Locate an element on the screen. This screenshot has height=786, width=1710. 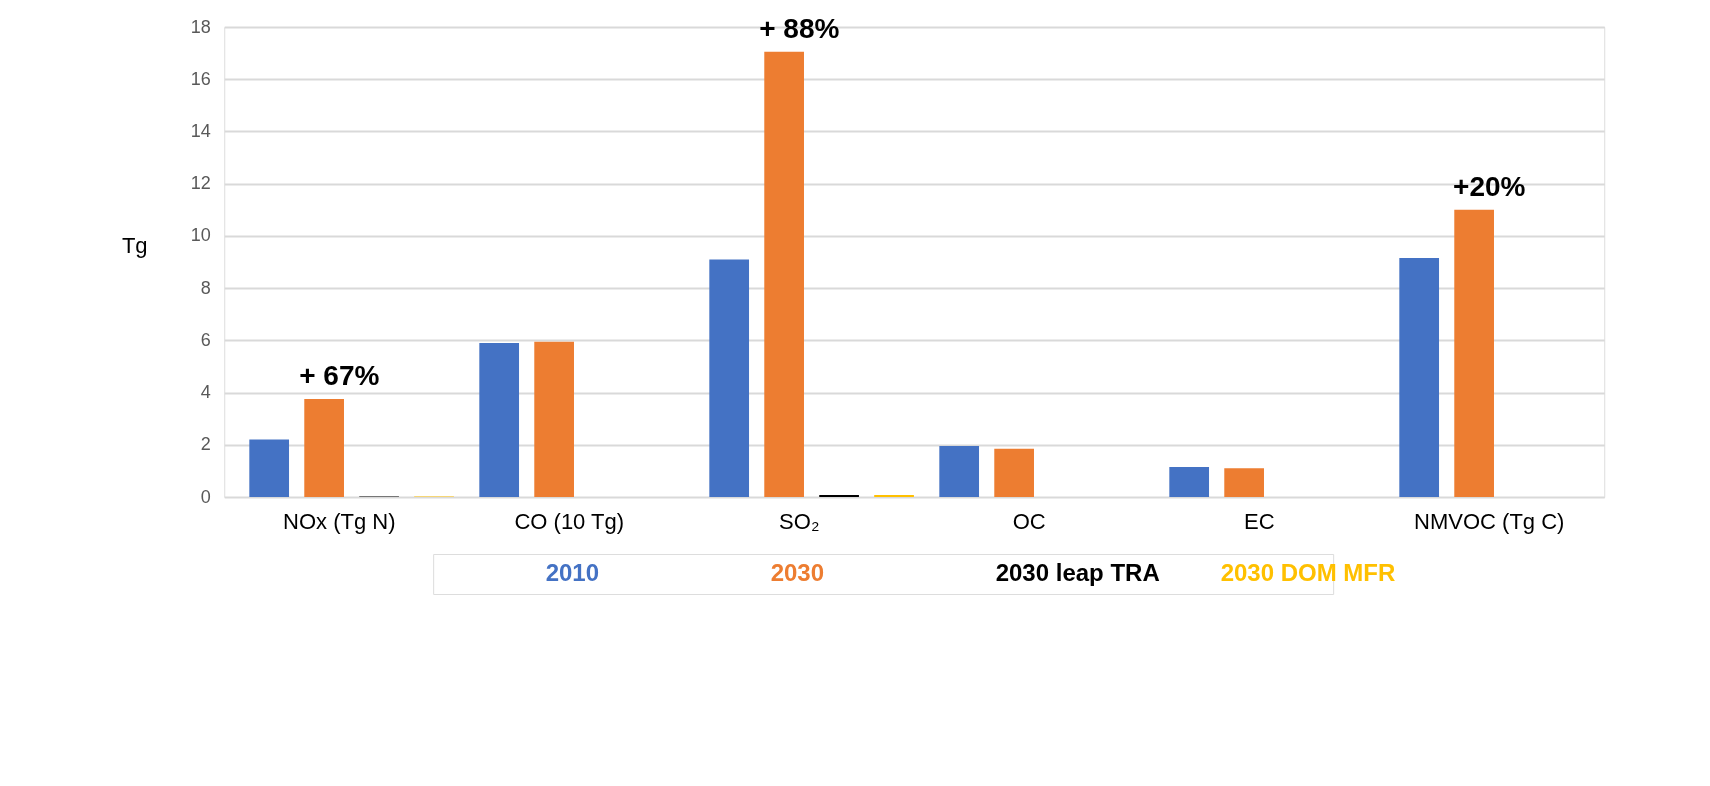
y-tick-label: 16 is located at coordinates (200, 78).